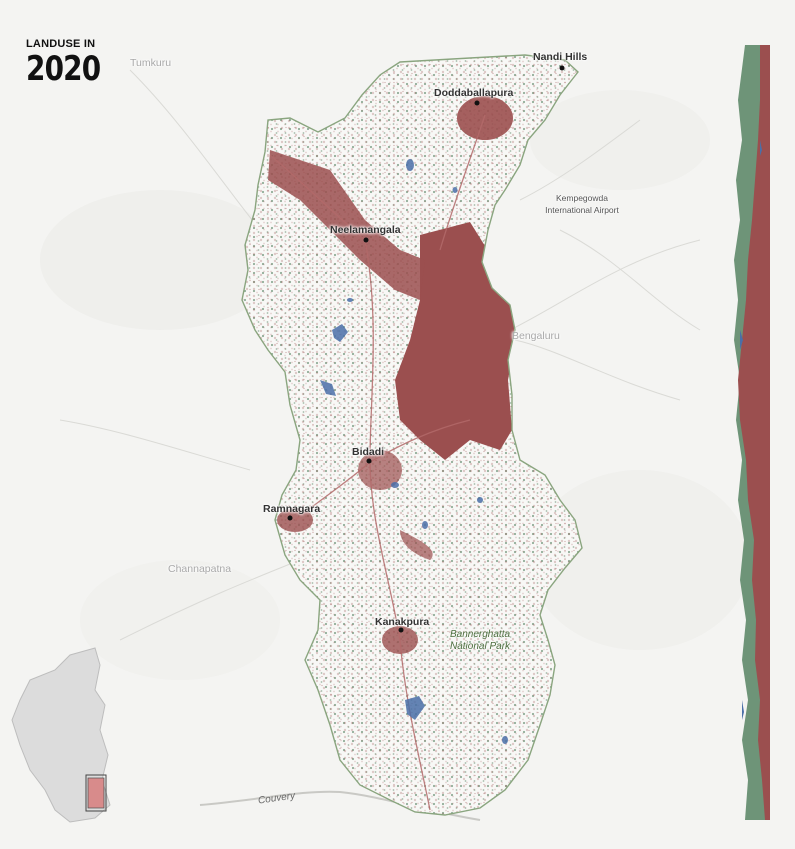 Image resolution: width=795 pixels, height=849 pixels. What do you see at coordinates (61, 44) in the screenshot?
I see `title-prefix: LANDUSE IN` at bounding box center [61, 44].